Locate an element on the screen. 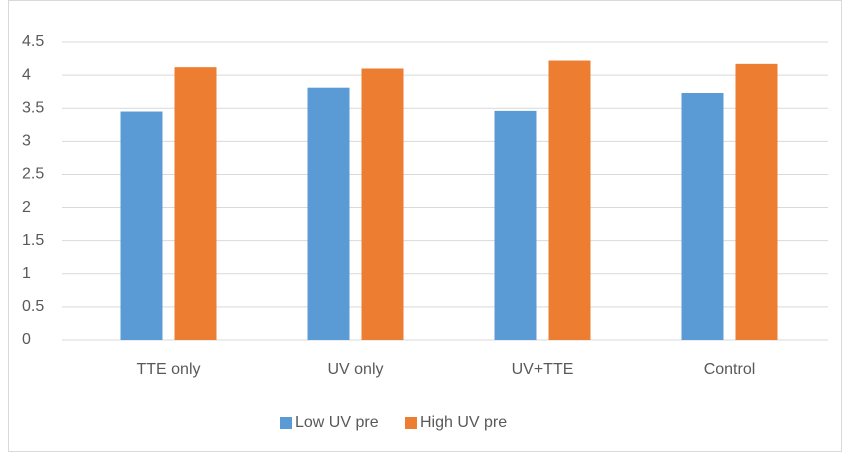 This screenshot has height=458, width=843. legend-label: High UV pre is located at coordinates (463, 422).